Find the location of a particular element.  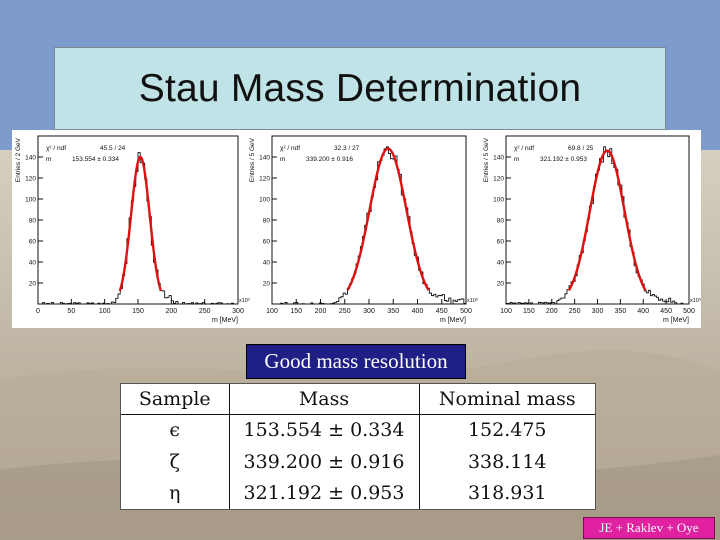

caption-text: Good mass resolution is located at coordinates (356, 361).